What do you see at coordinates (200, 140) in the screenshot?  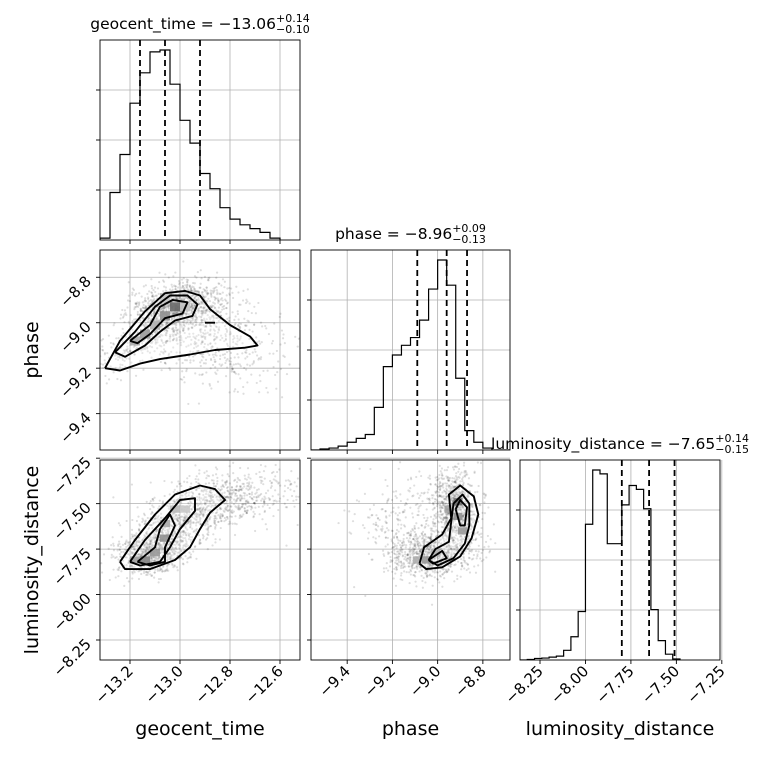 I see `panel-frame` at bounding box center [200, 140].